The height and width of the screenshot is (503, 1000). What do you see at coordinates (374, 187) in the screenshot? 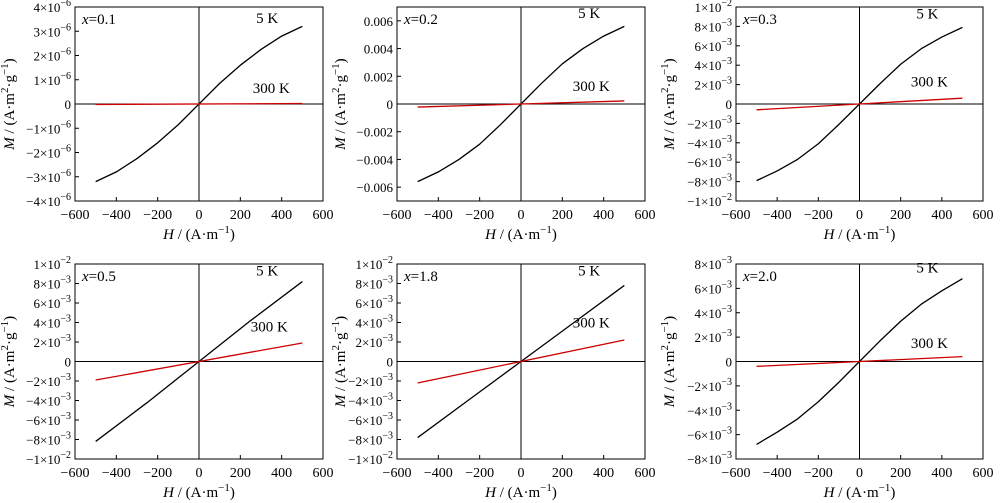
I see `y-tick-label: −0.006` at bounding box center [374, 187].